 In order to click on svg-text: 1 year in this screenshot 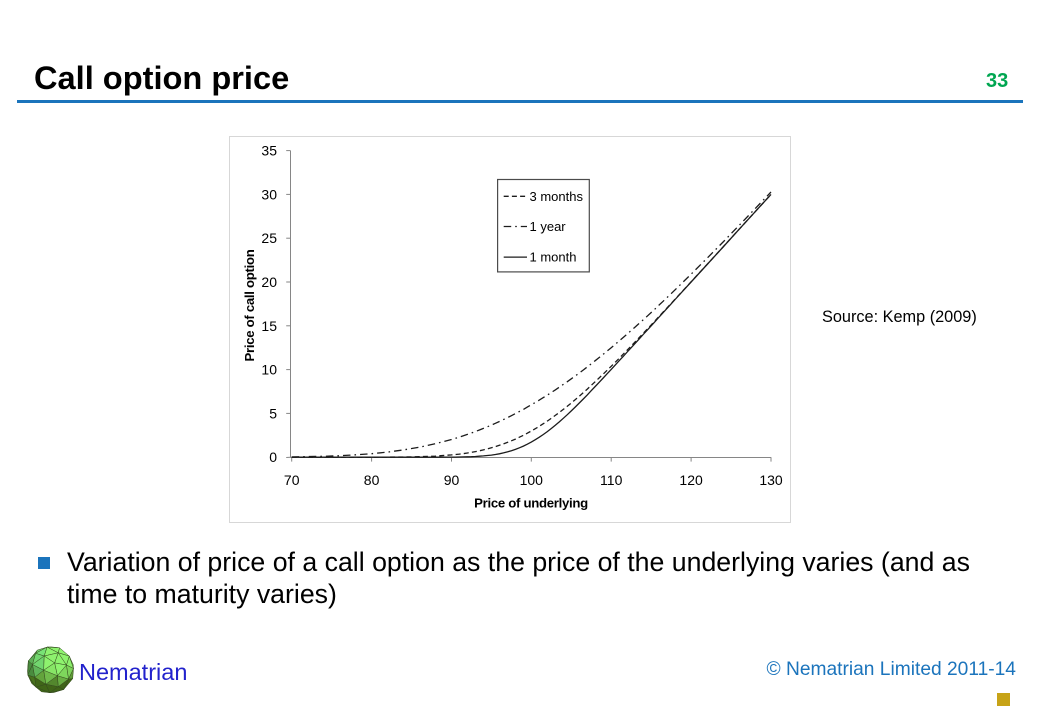, I will do `click(548, 226)`.